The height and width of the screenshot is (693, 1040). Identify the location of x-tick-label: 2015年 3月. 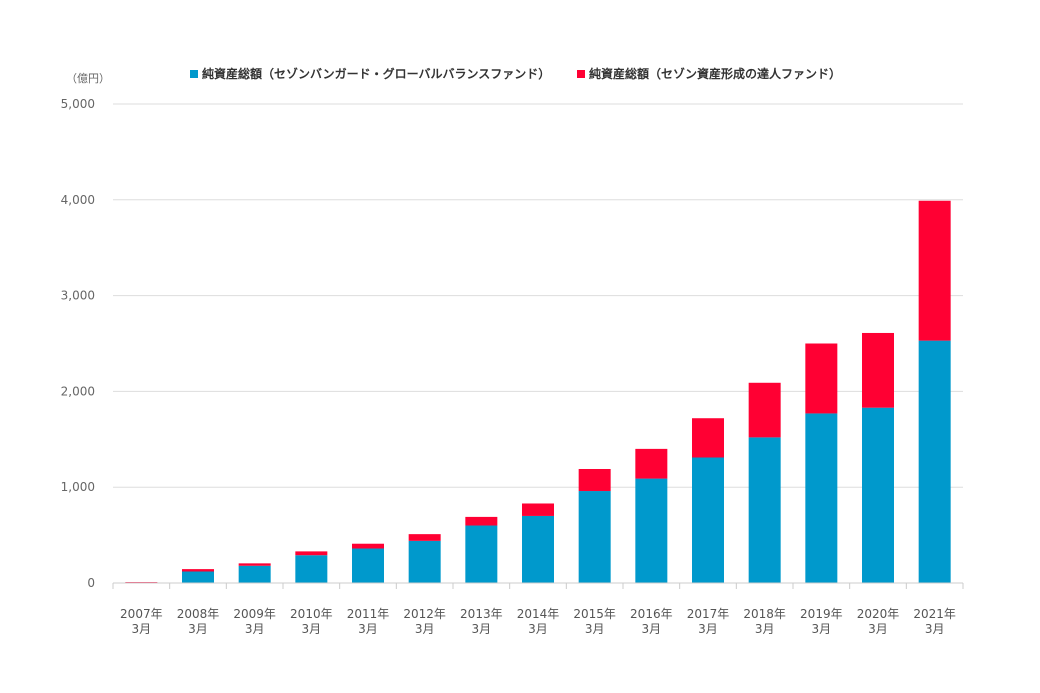
(594, 621).